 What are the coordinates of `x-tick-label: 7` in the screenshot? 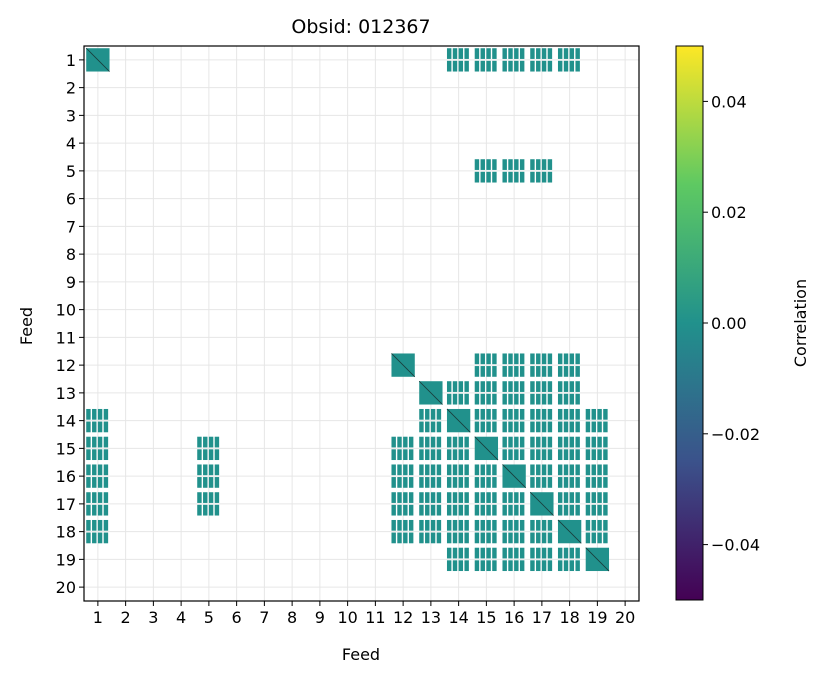 It's located at (264, 617).